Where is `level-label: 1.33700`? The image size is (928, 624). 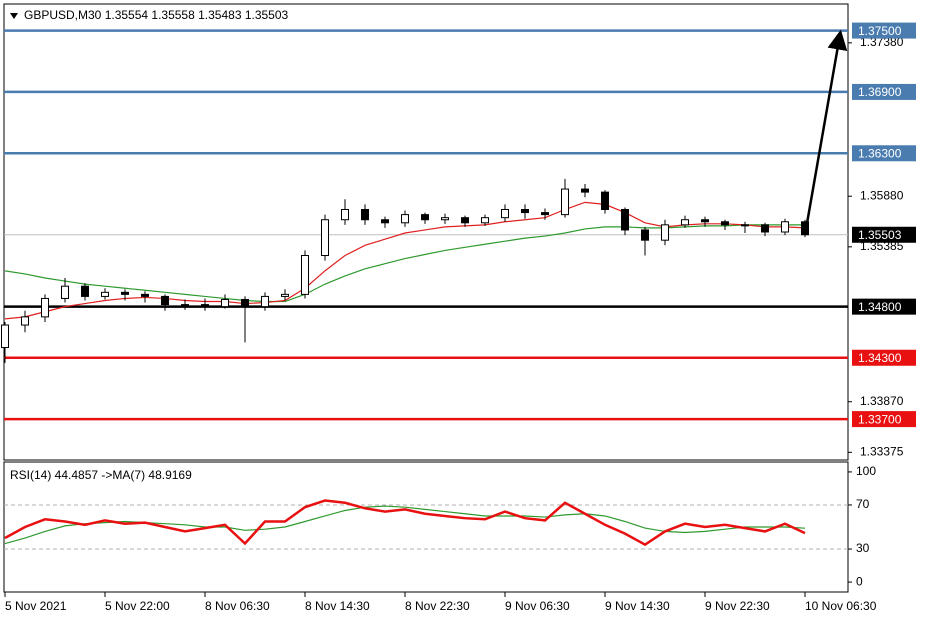 level-label: 1.33700 is located at coordinates (880, 419).